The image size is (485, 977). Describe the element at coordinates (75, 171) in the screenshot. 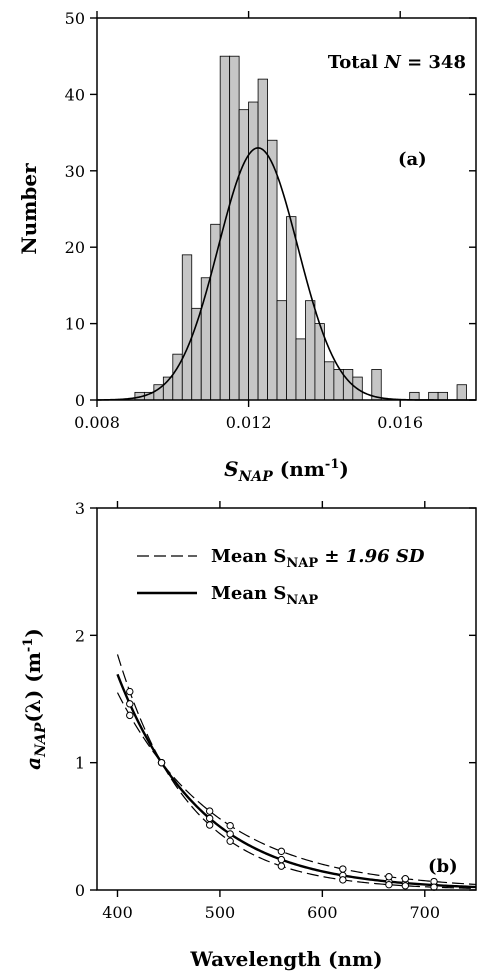

I see `histogram-y-tick-label: 30` at that location.